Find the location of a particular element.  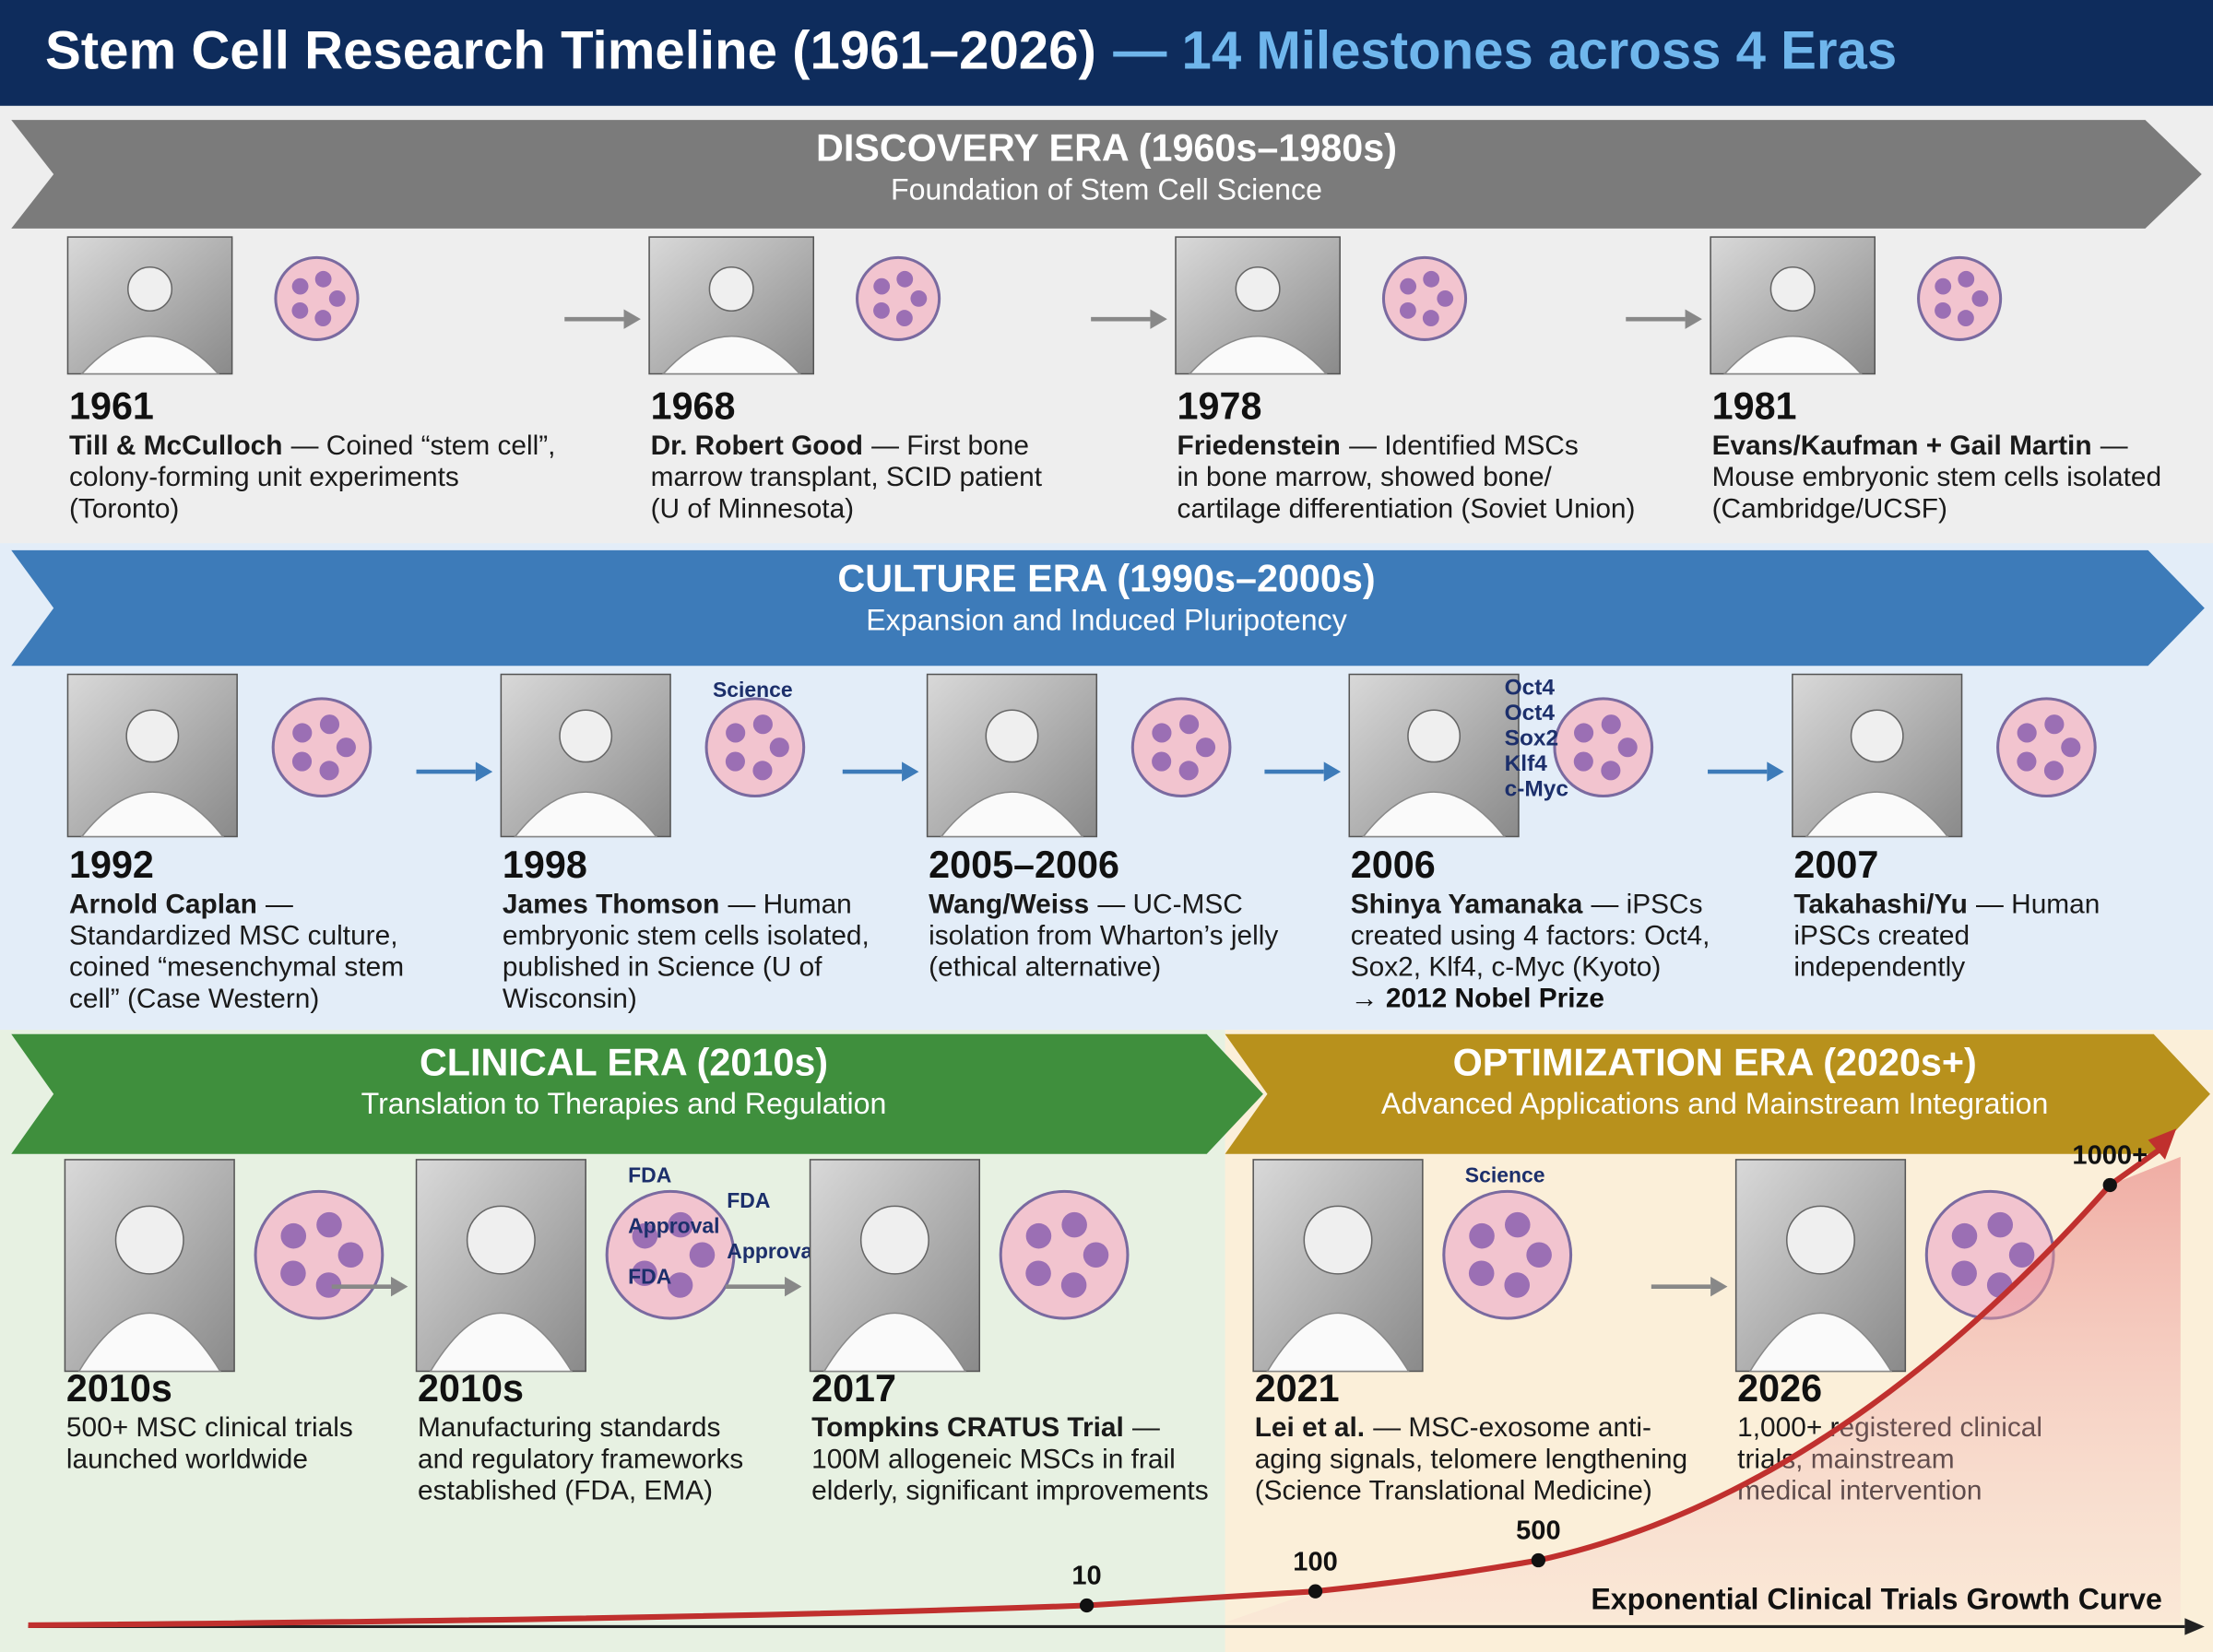

milestone-text: Dr. Robert Good — First bone is located at coordinates (840, 446).